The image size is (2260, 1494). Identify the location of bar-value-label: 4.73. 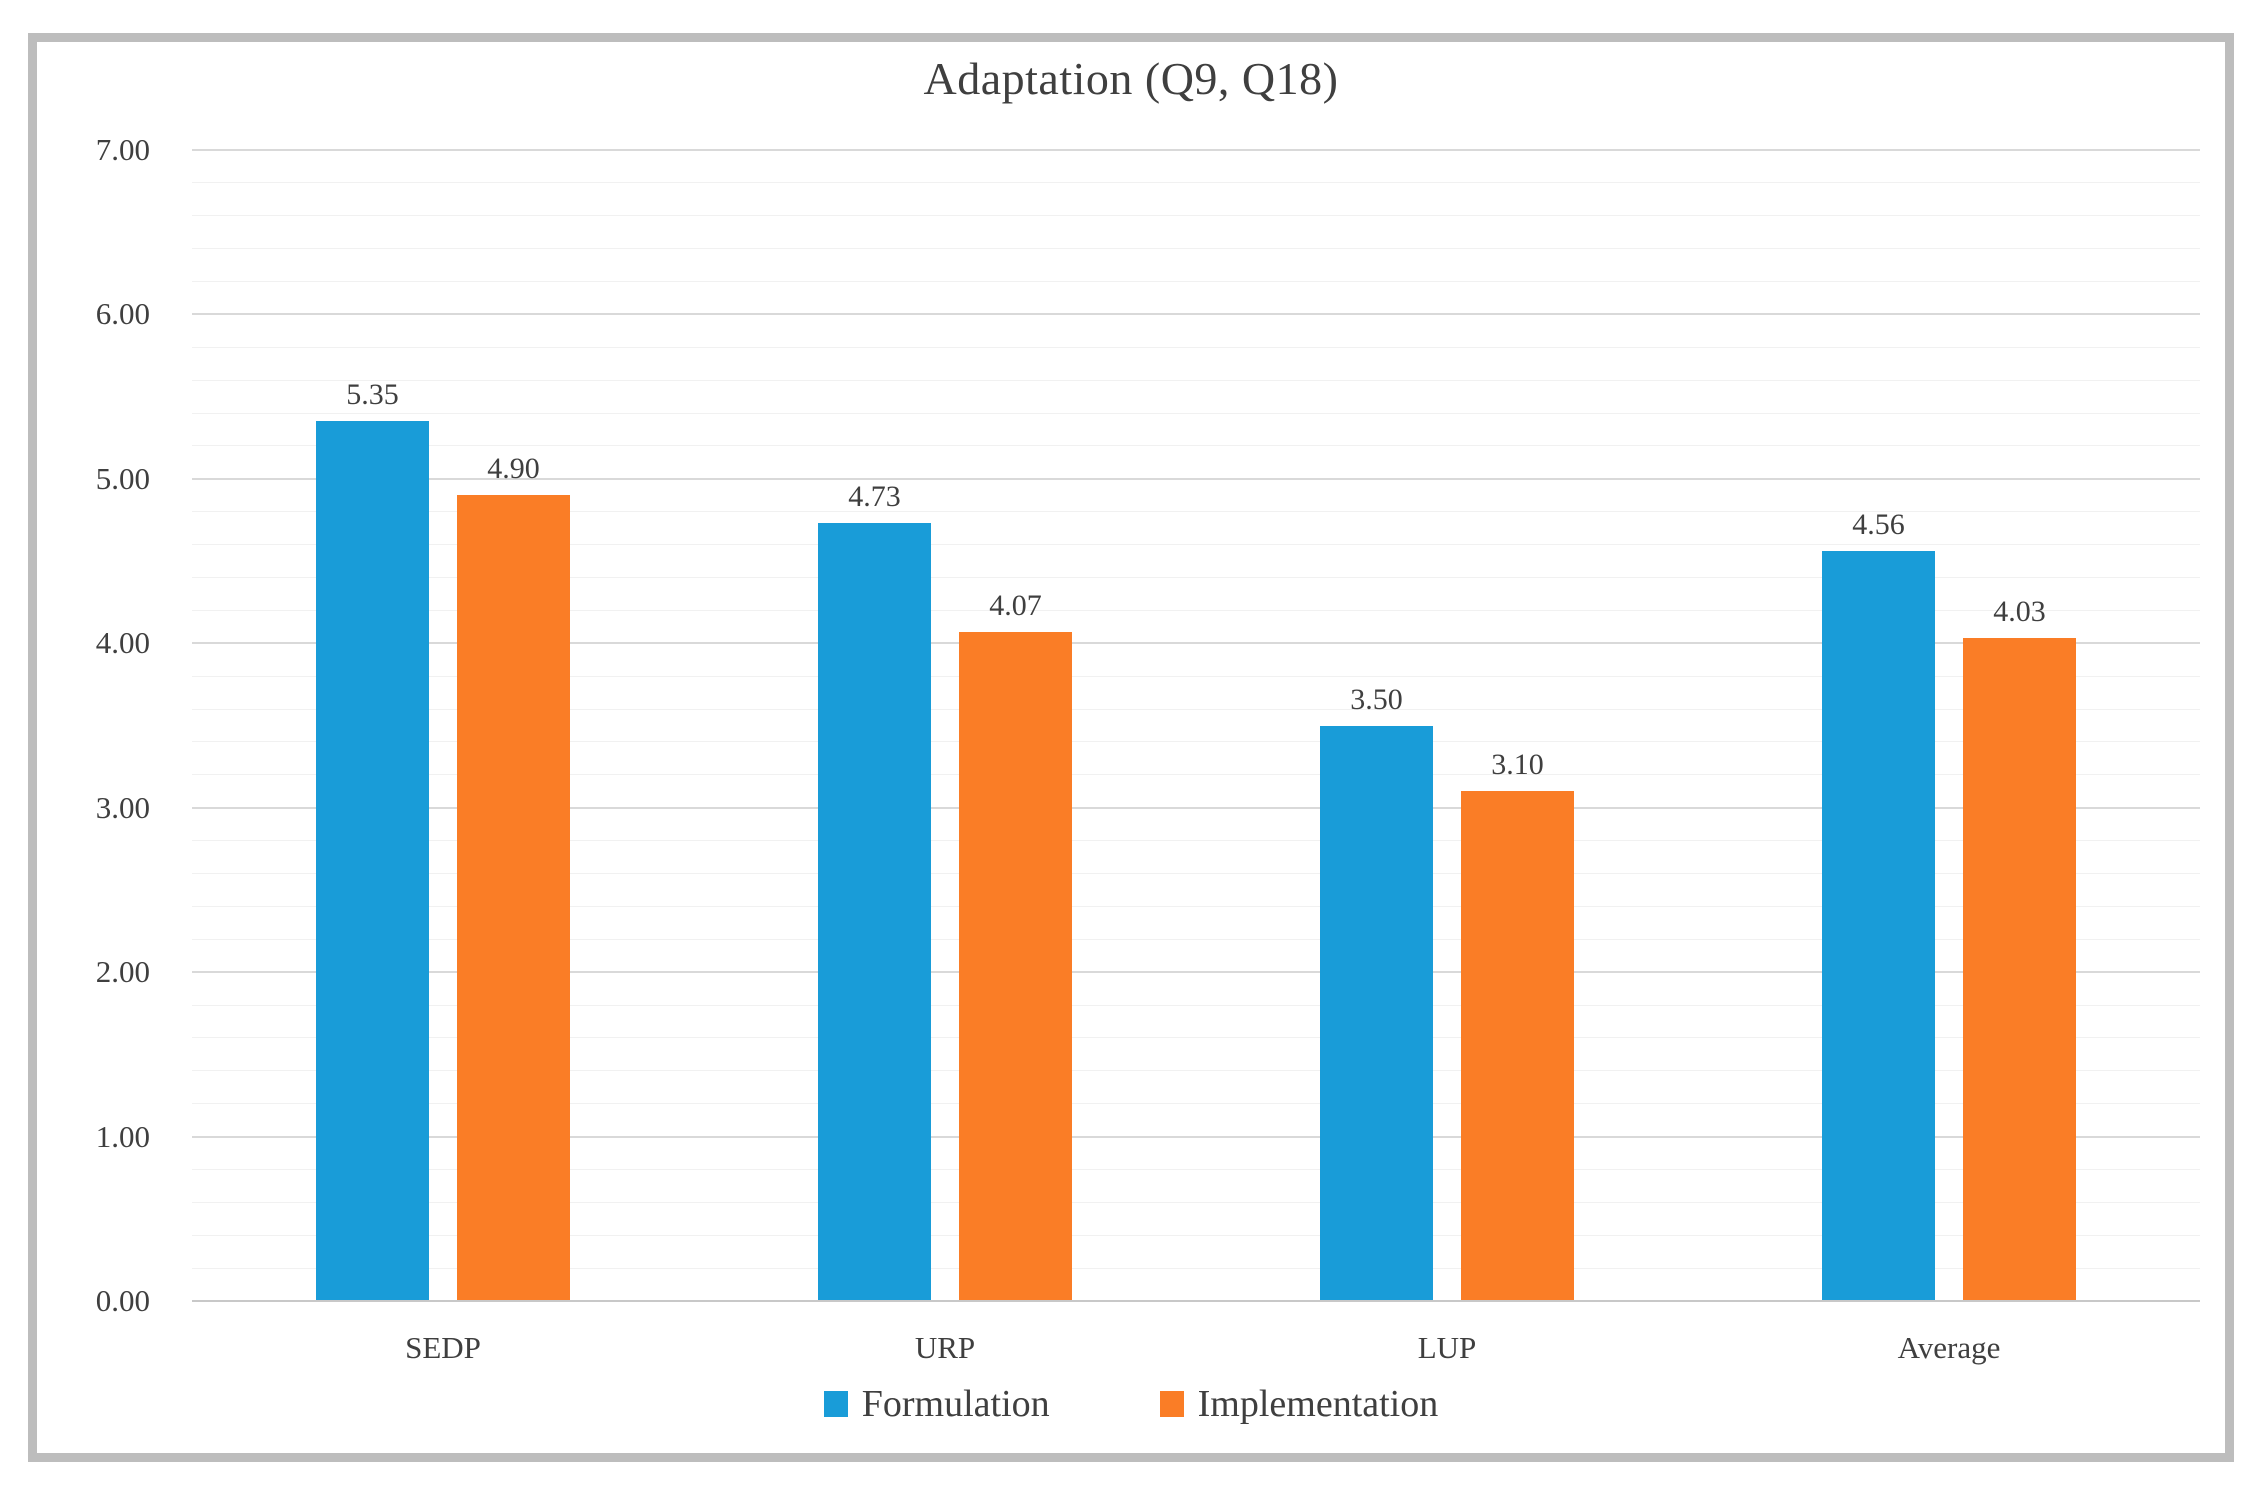
(874, 497).